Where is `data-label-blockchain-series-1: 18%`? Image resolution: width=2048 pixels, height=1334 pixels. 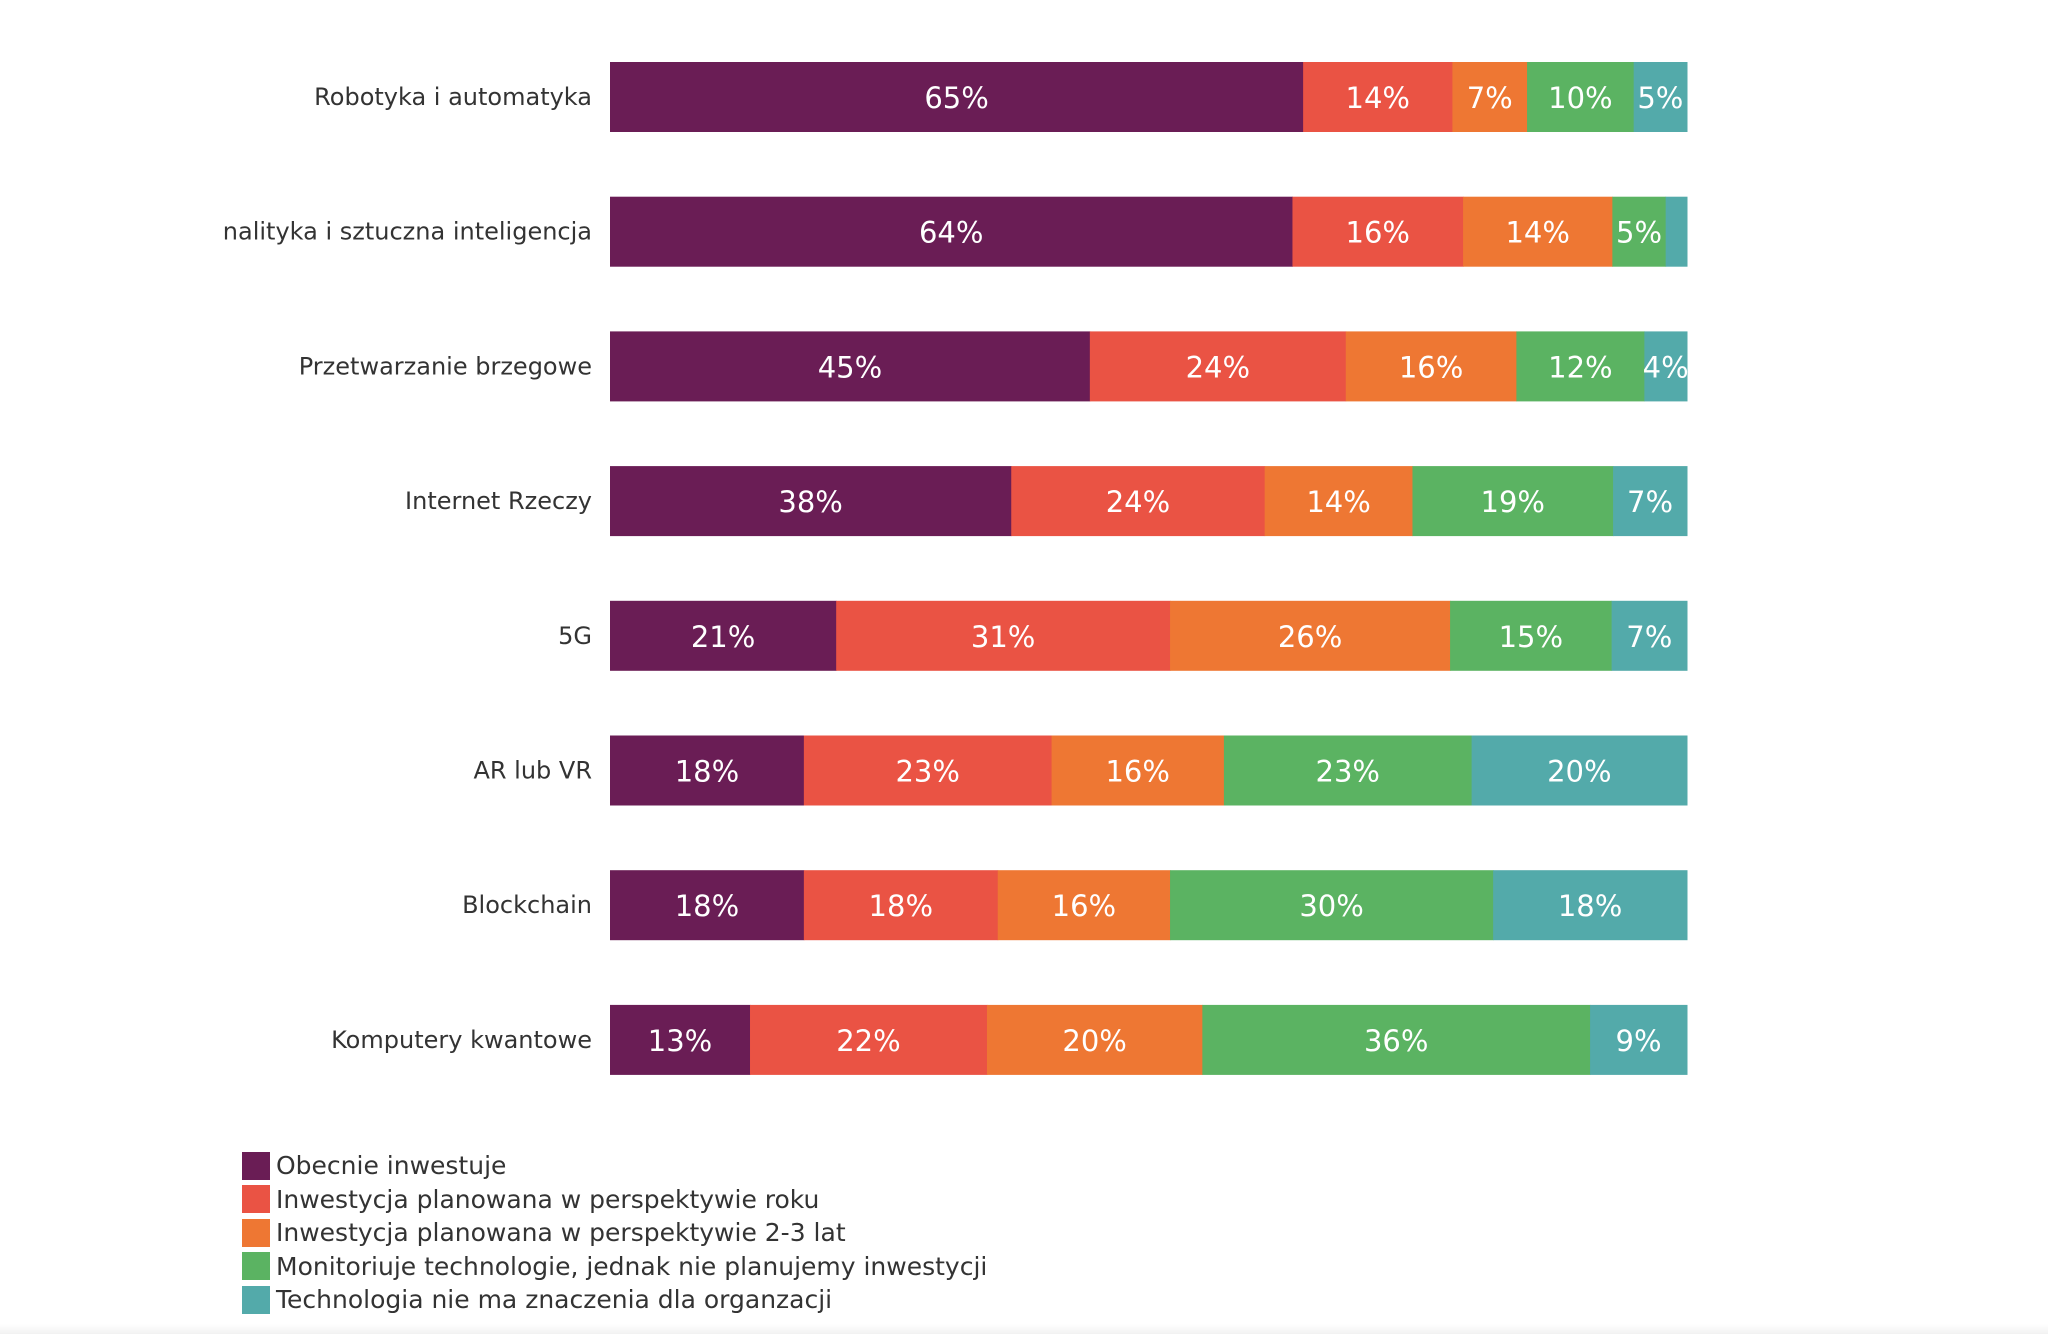
data-label-blockchain-series-1: 18% is located at coordinates (707, 906).